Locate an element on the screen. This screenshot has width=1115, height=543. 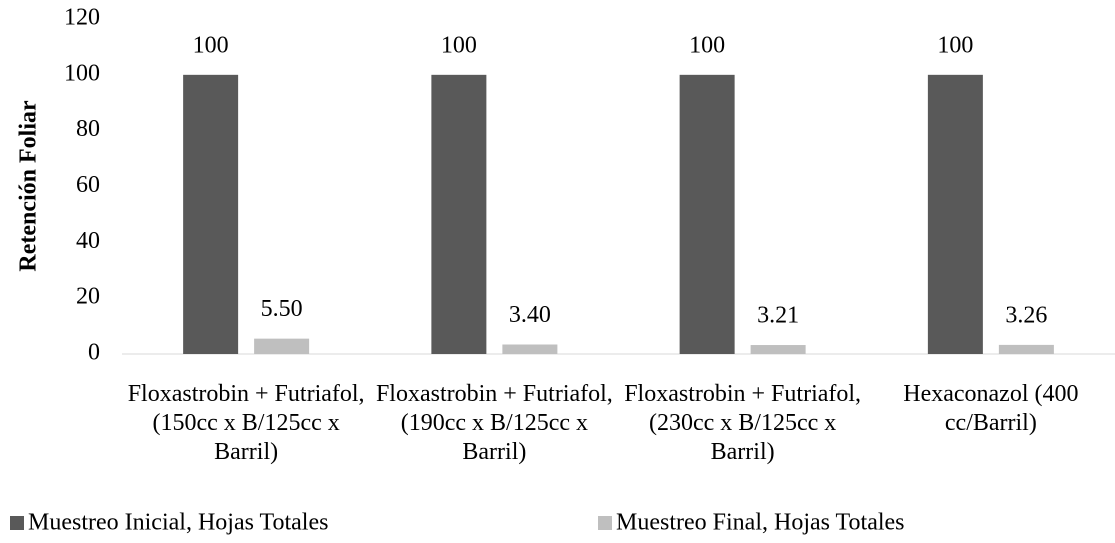
y-tick-label: 60 is located at coordinates (88, 185).